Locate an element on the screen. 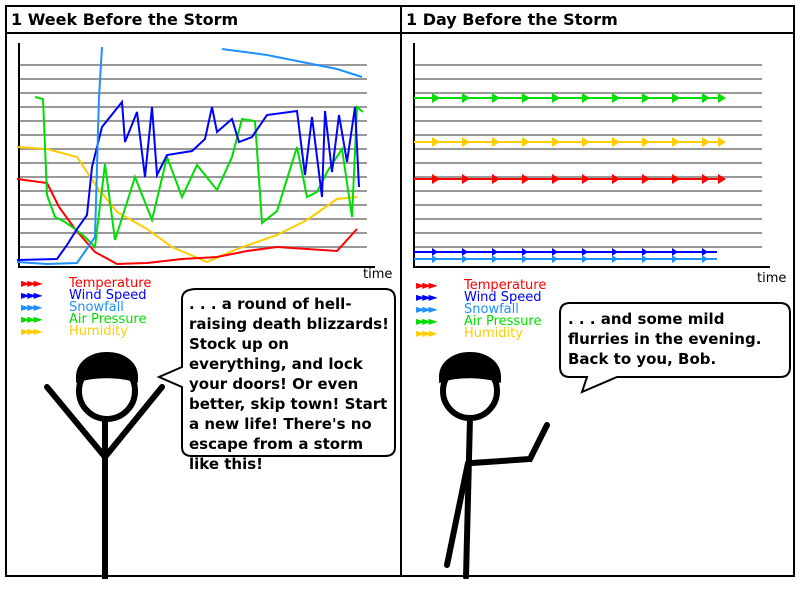  temperature-line is located at coordinates (187, 222).